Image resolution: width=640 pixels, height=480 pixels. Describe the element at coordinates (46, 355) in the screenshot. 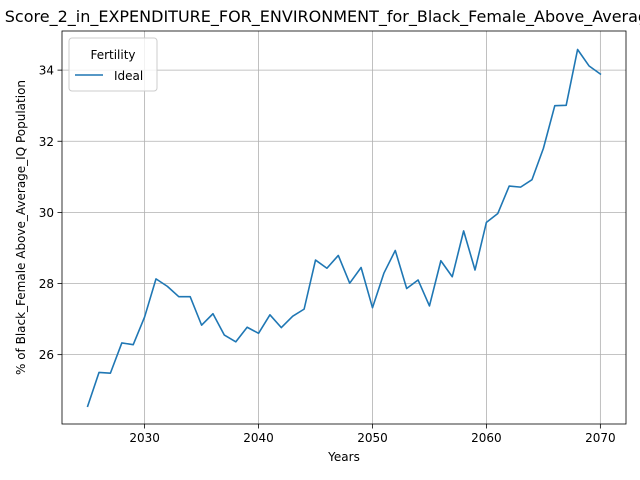

I see `y-tick-label: 26` at that location.